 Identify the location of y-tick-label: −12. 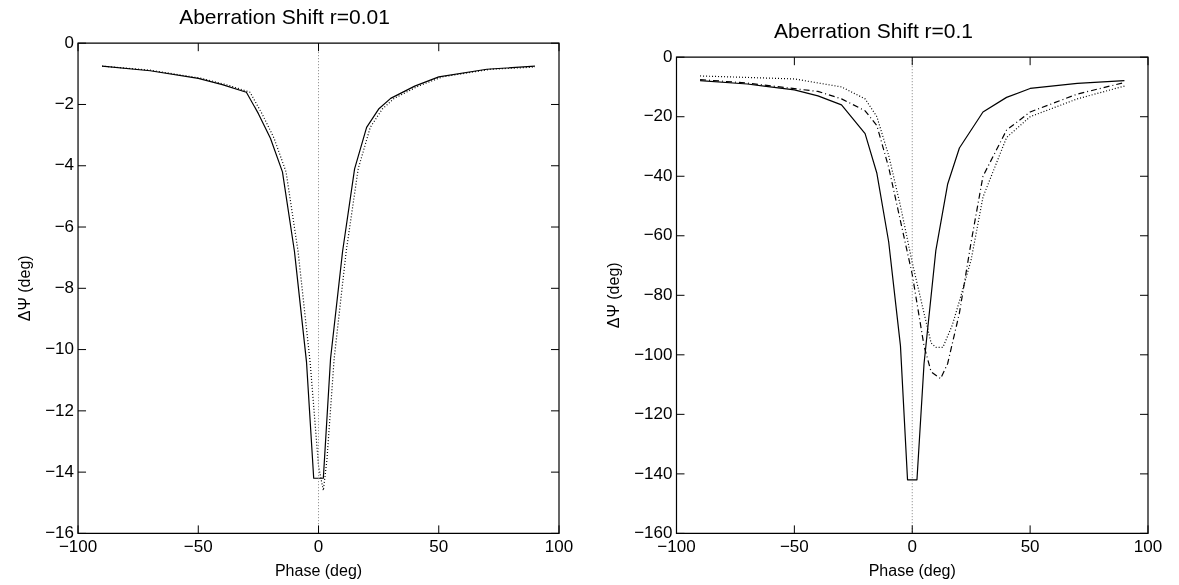
(60, 410).